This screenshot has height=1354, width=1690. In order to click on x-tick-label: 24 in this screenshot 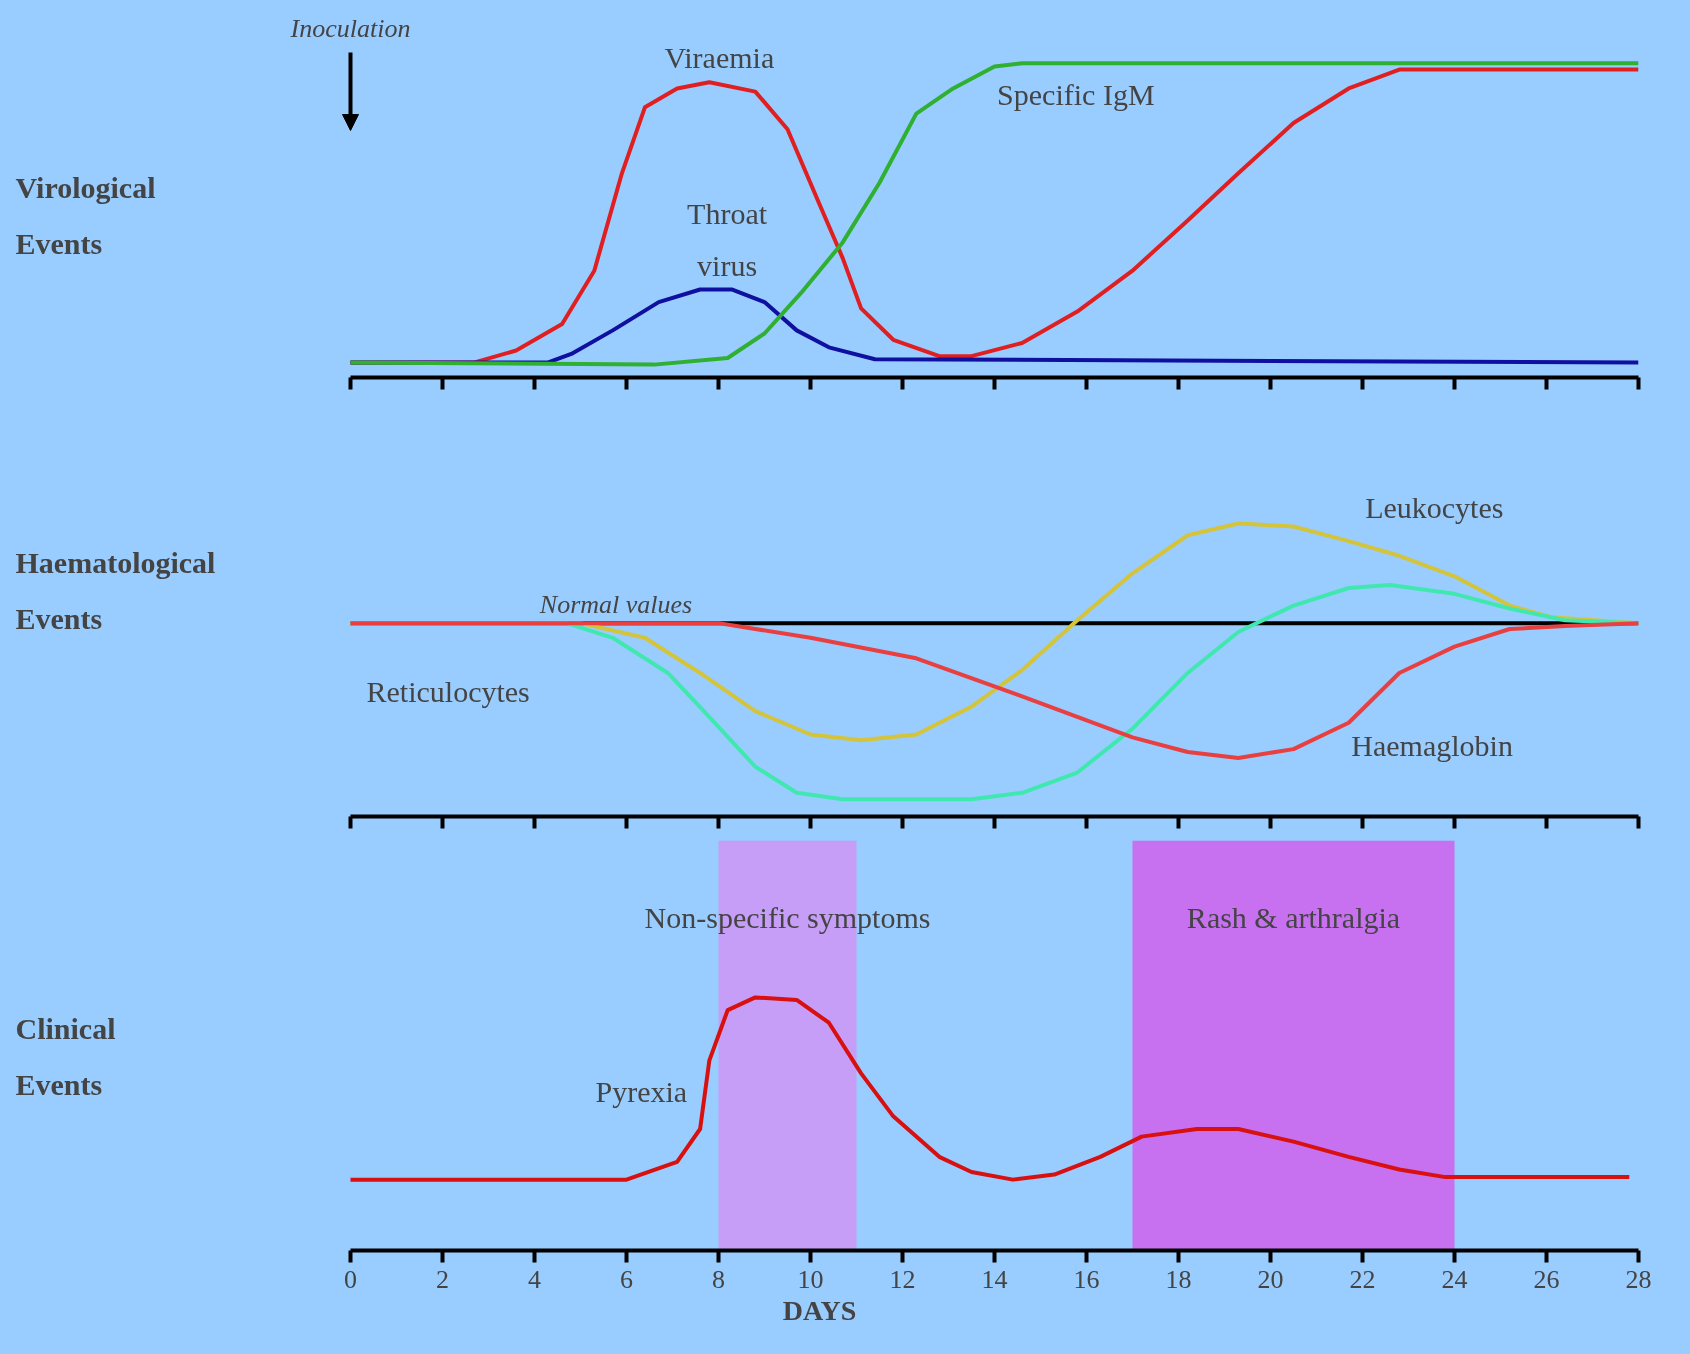, I will do `click(1454, 1279)`.